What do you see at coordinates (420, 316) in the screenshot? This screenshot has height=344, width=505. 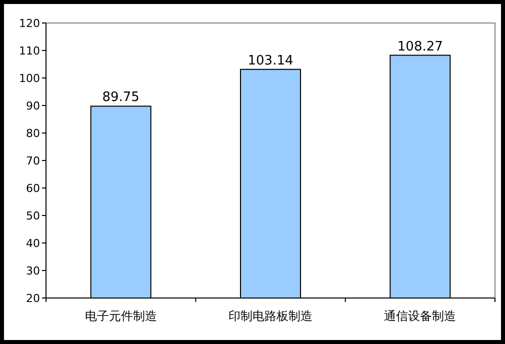 I see `x-tick-label: 通信设备制造` at bounding box center [420, 316].